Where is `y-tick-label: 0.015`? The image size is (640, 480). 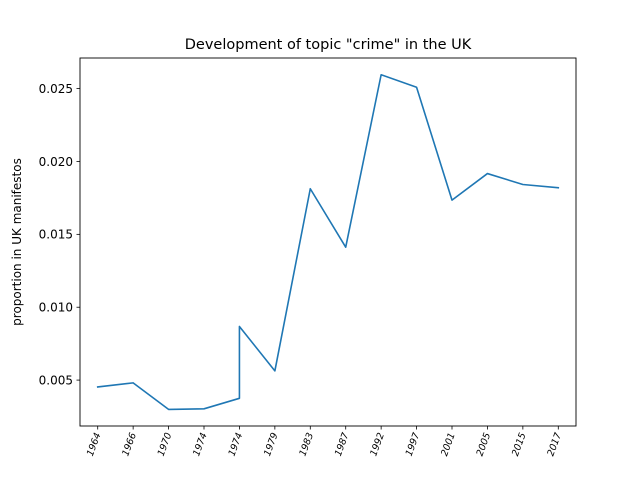 y-tick-label: 0.015 is located at coordinates (56, 235).